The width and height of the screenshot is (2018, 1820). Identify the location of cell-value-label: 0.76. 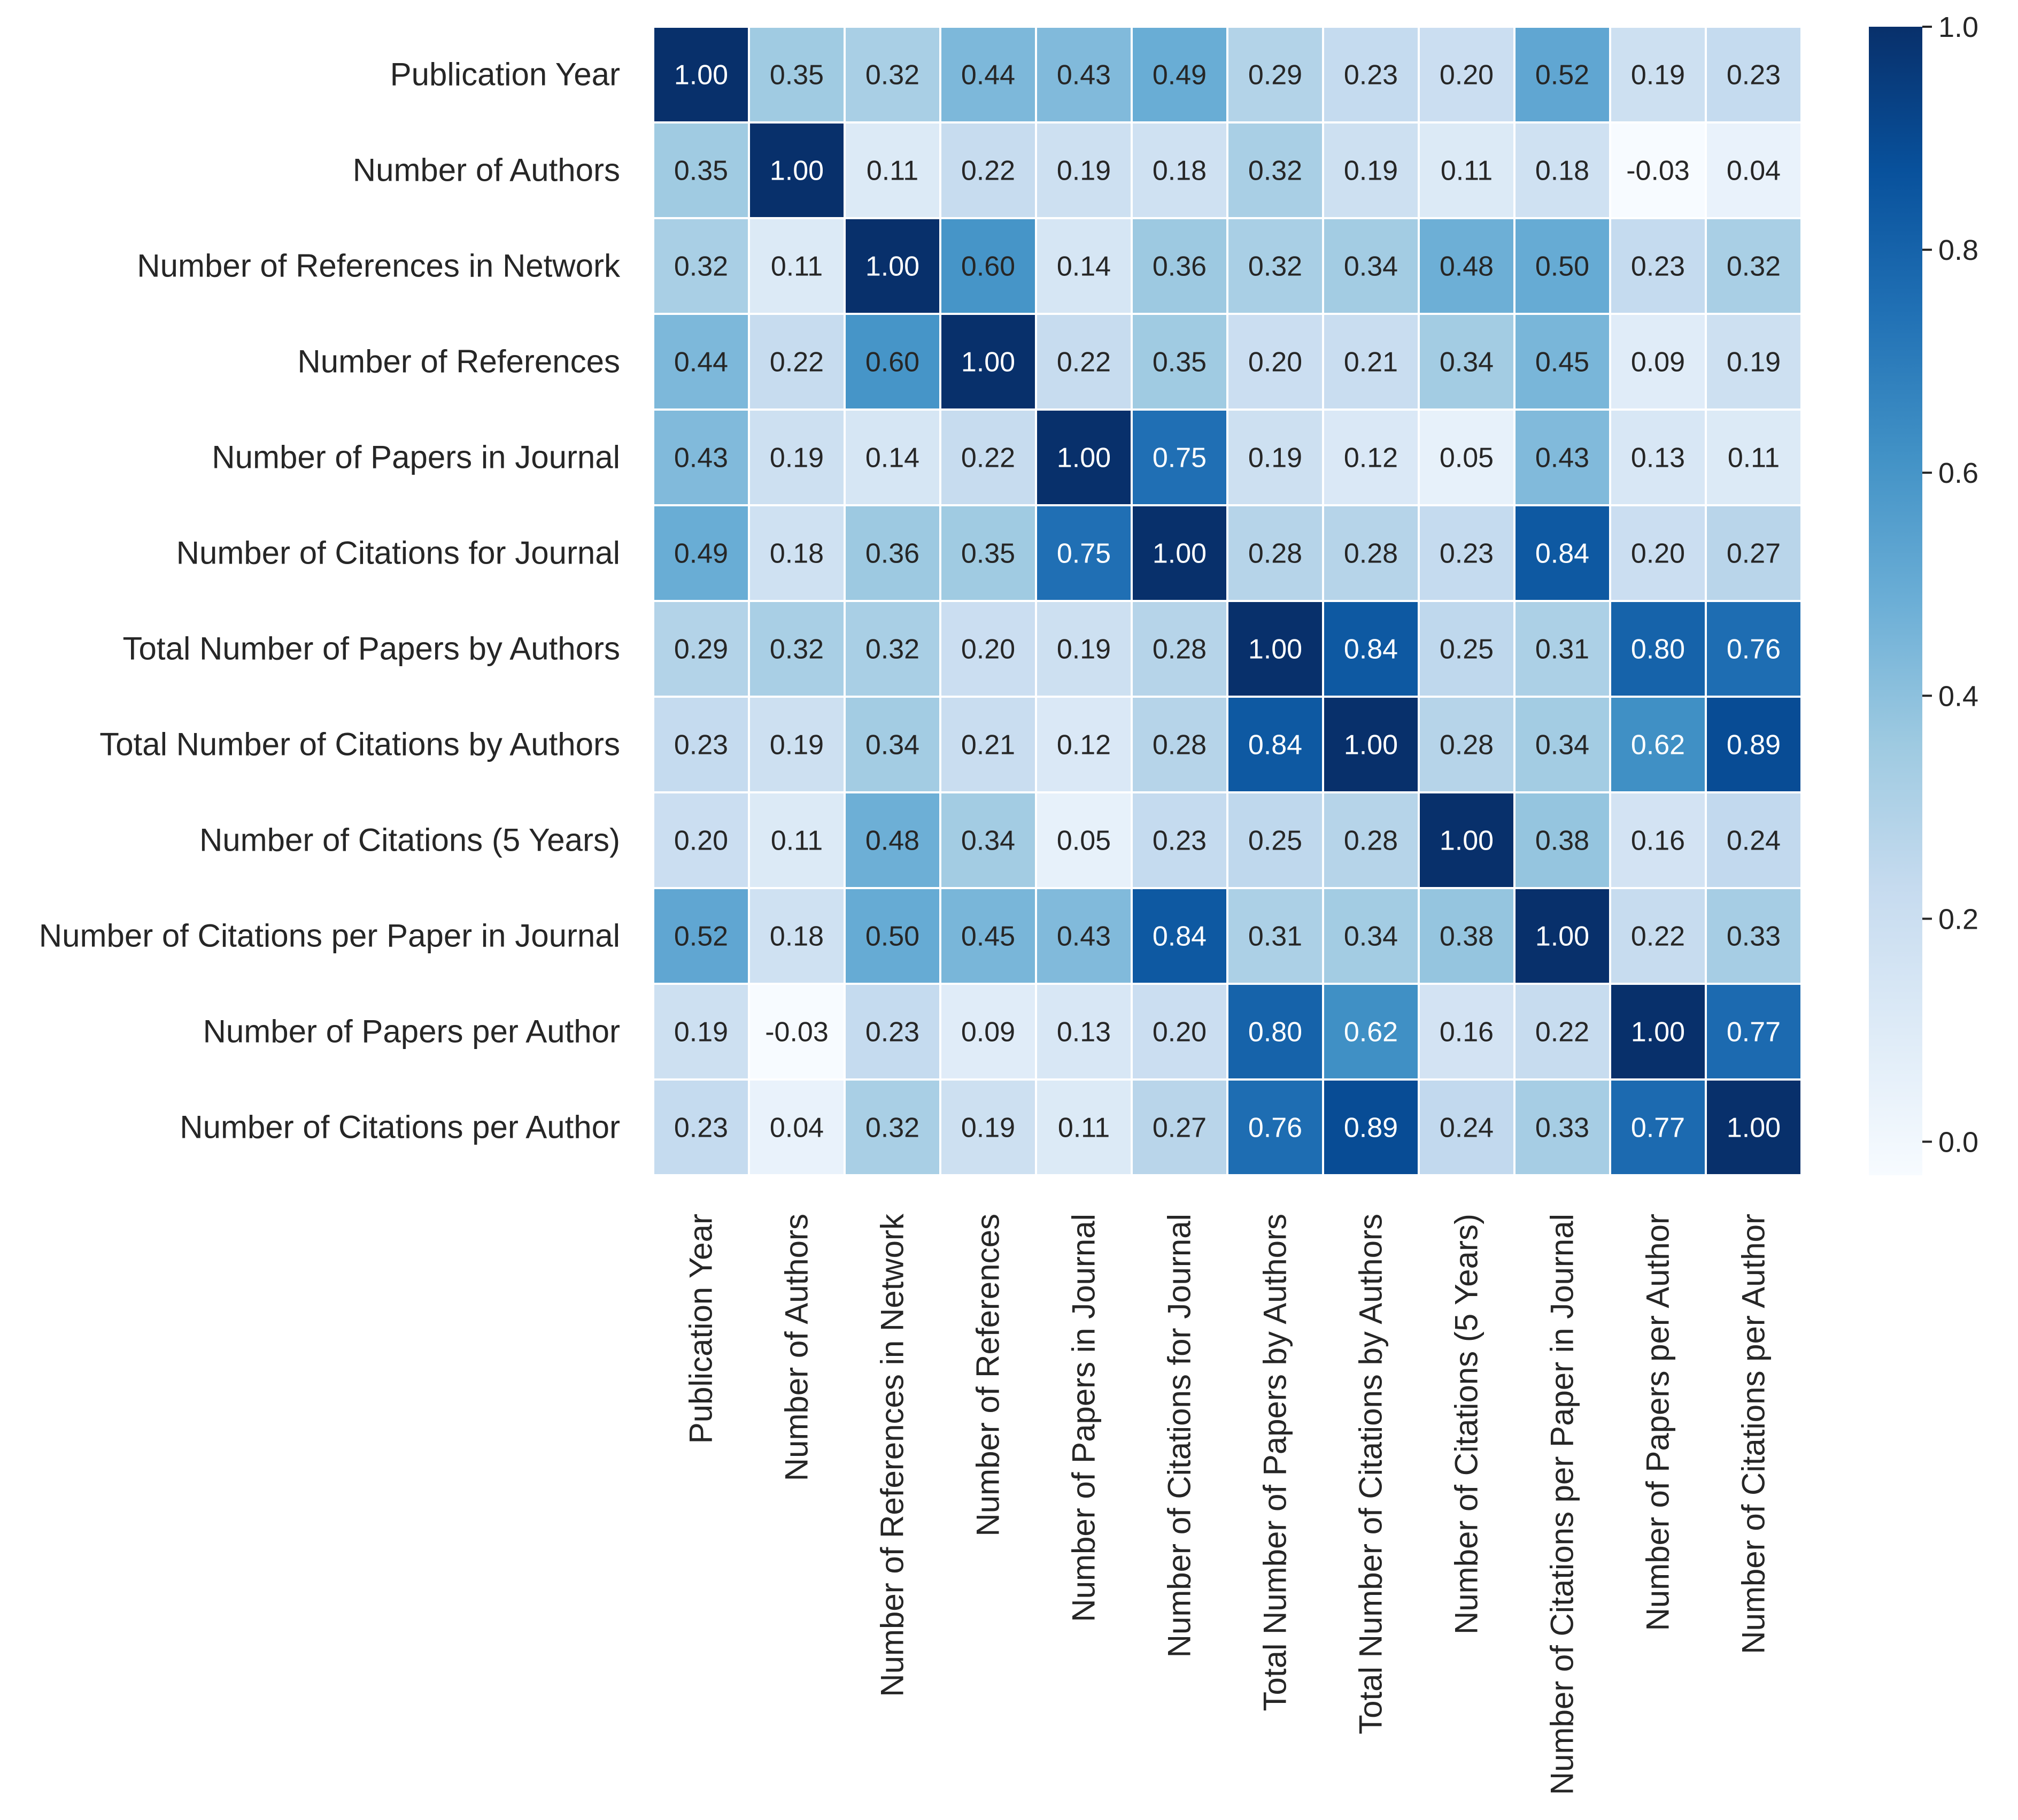
(1754, 650).